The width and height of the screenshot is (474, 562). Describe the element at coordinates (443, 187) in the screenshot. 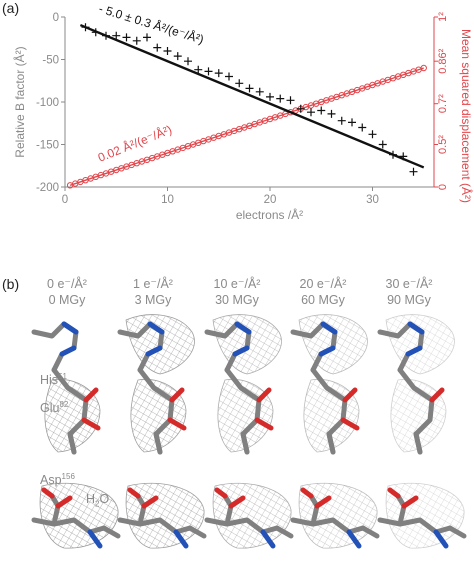

I see `right-tick-label: 0` at that location.